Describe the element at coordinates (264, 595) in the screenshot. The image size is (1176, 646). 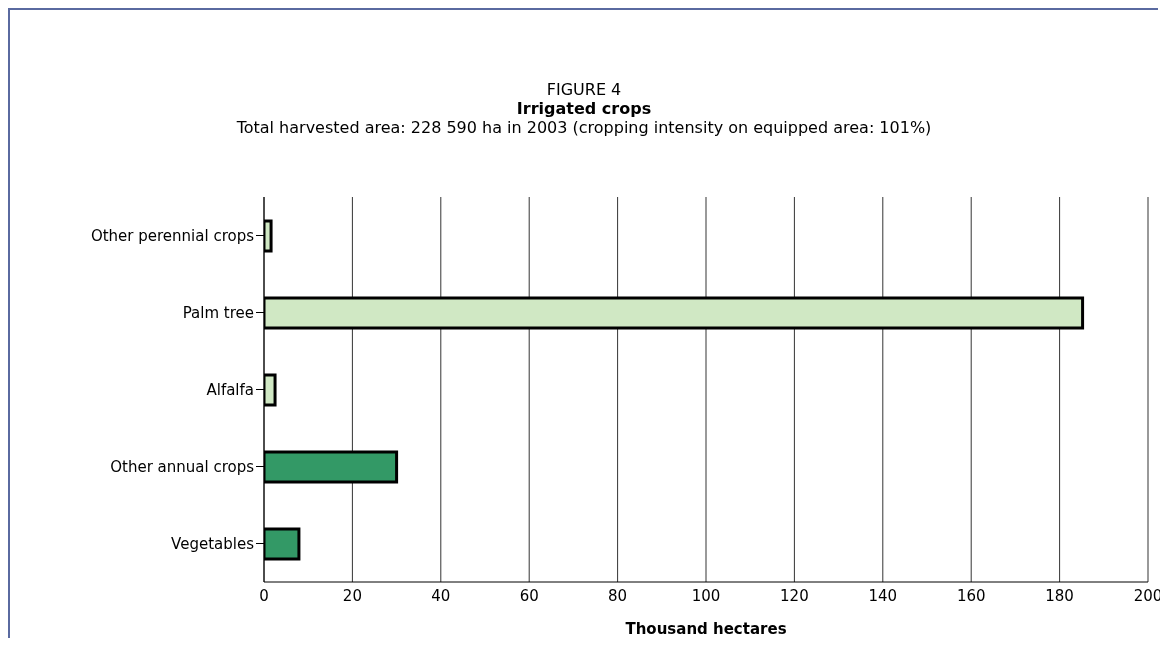
I see `x-tick-label: 0` at that location.